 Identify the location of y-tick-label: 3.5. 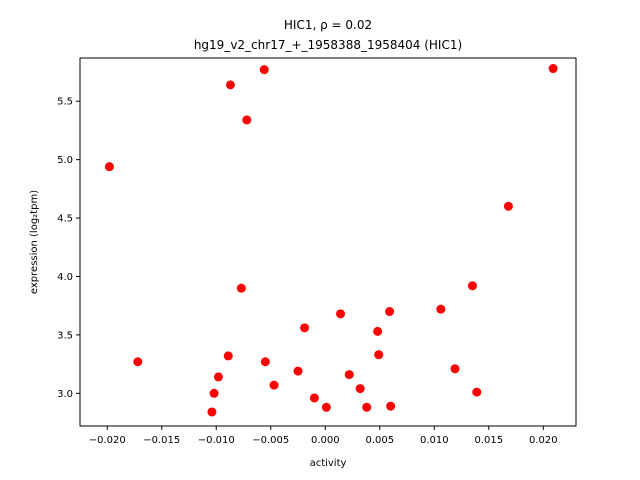
(65, 335).